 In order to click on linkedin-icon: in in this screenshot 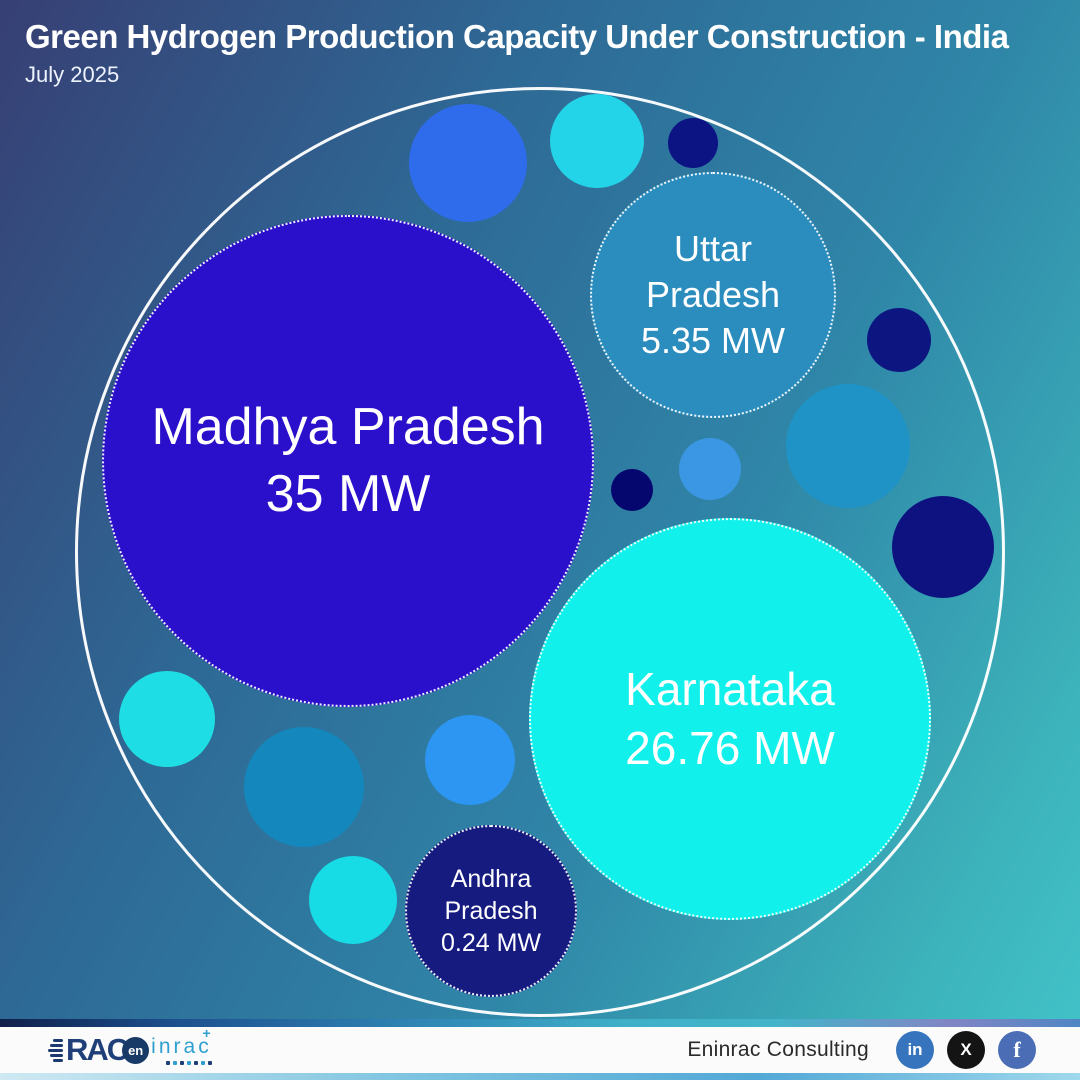, I will do `click(915, 1050)`.